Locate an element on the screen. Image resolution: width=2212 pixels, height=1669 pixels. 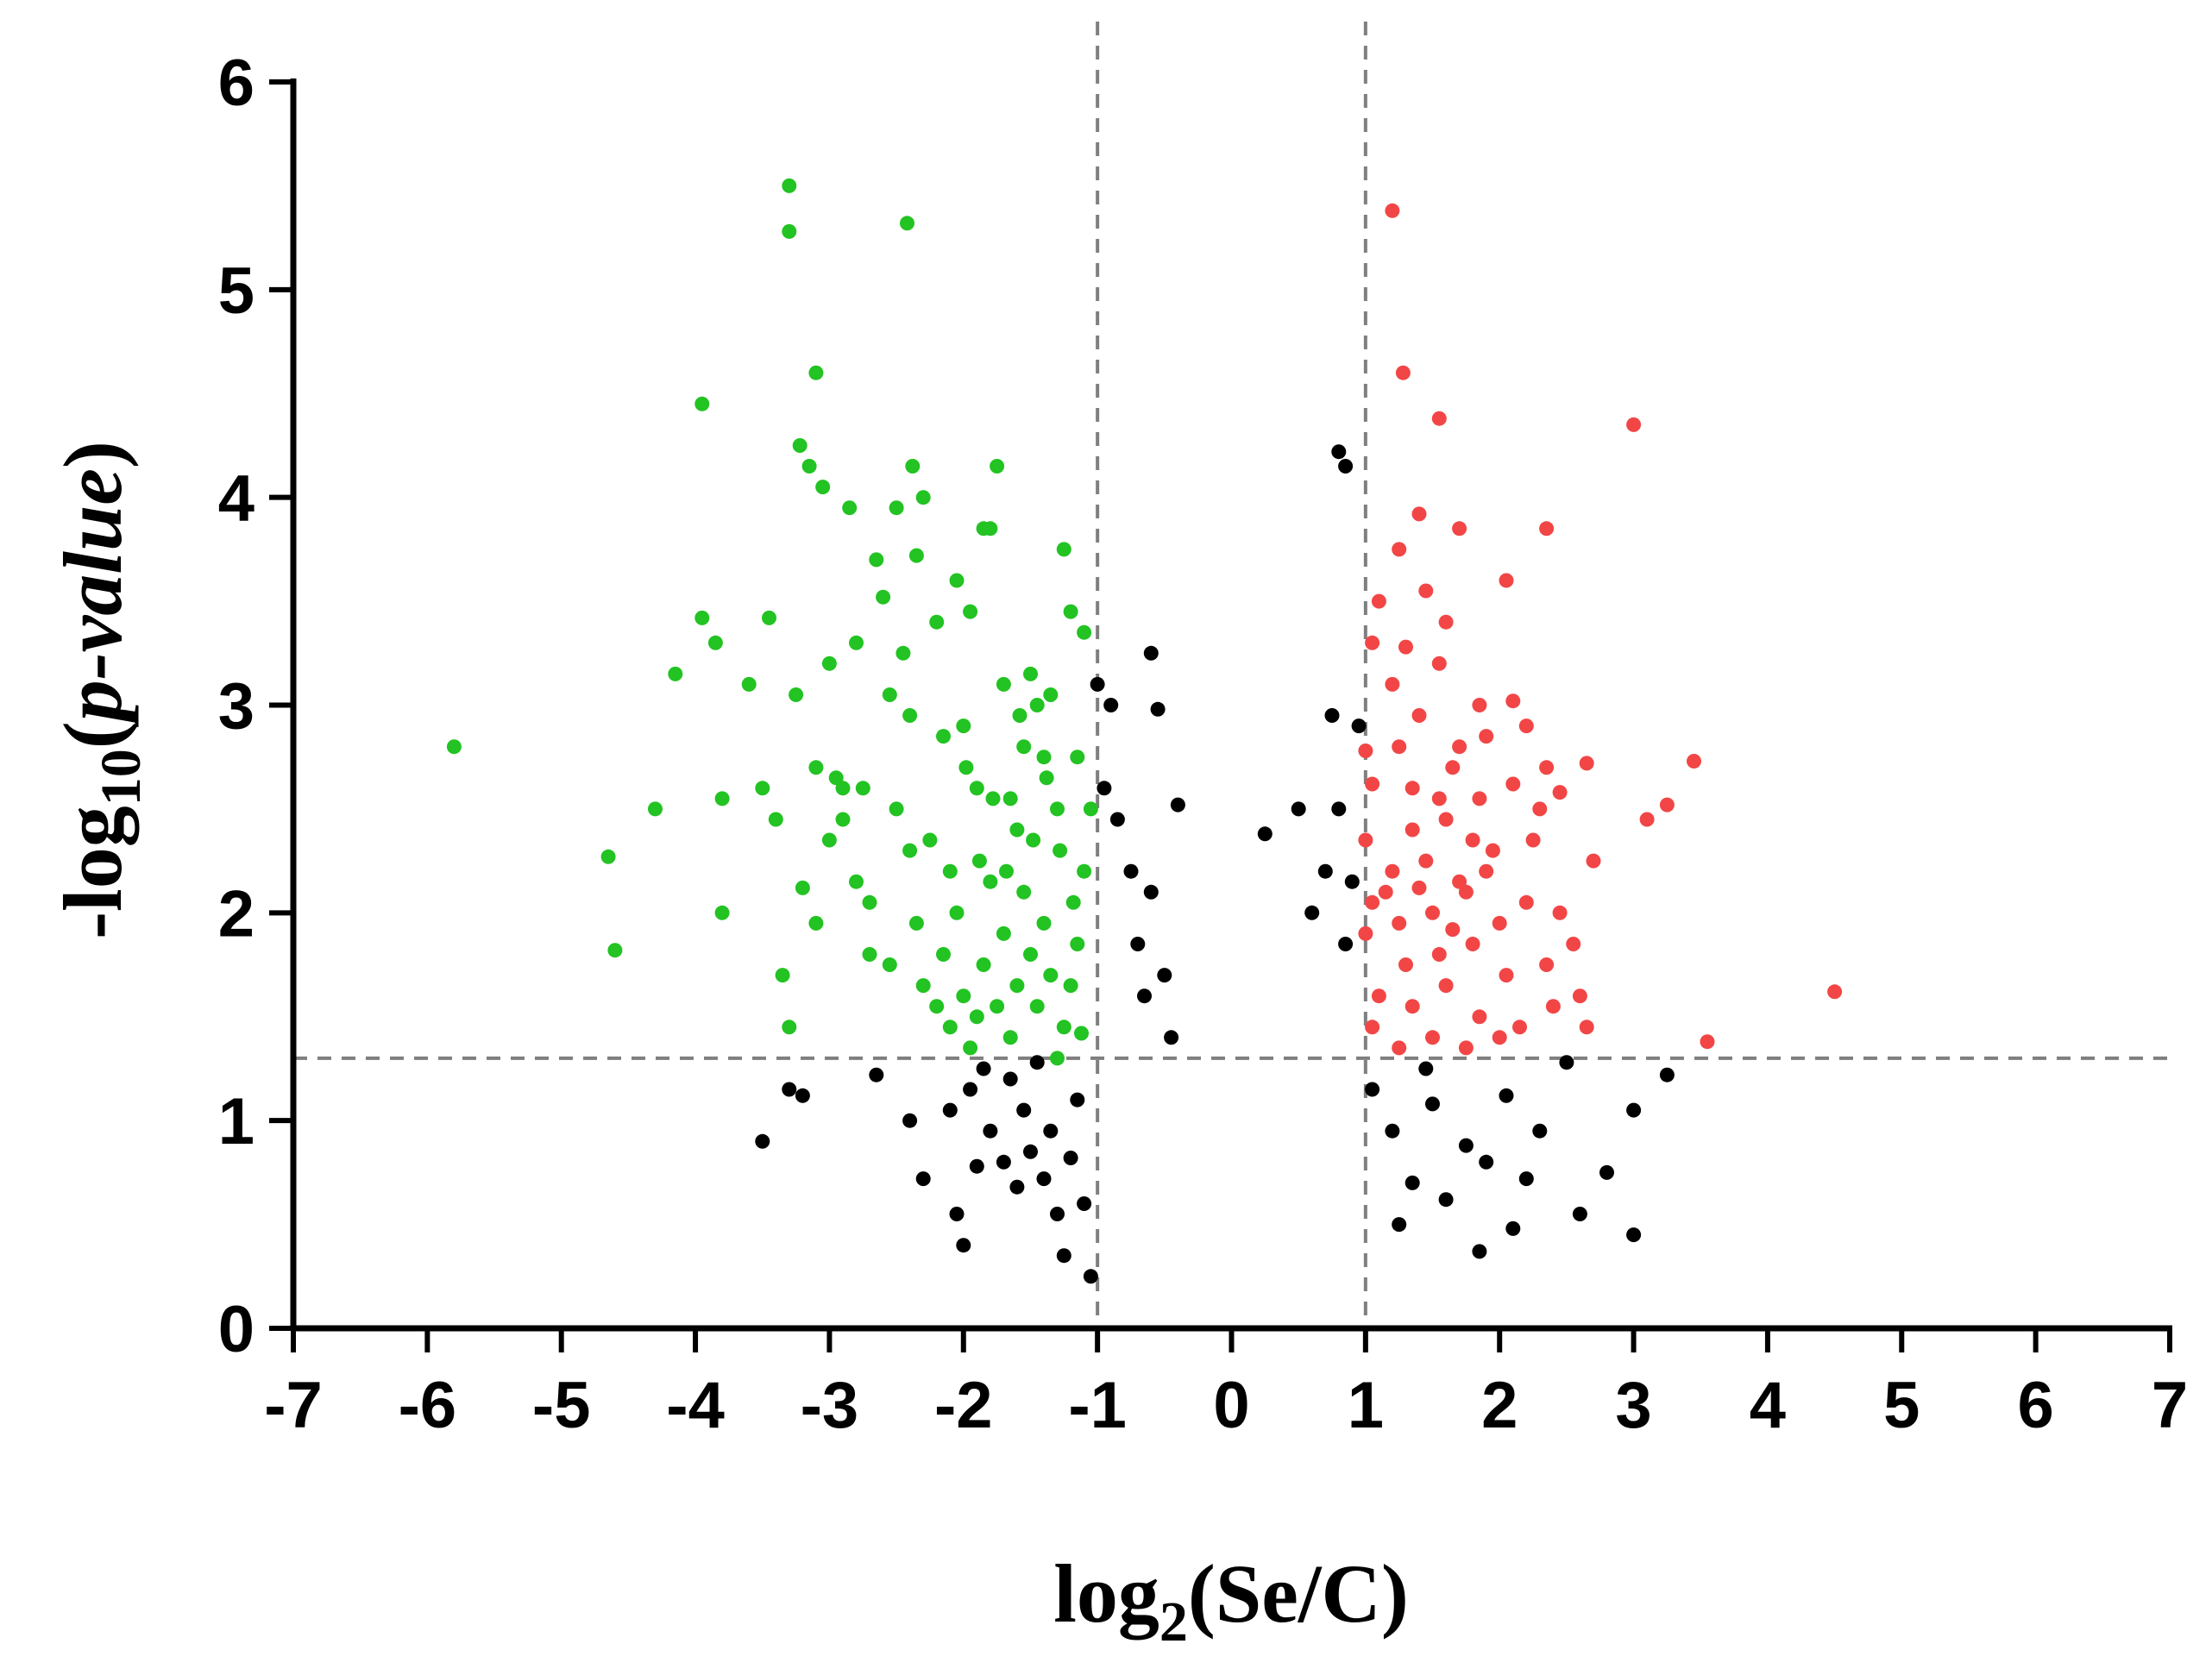
y-axis-title-italic: p-value is located at coordinates (93, 598).